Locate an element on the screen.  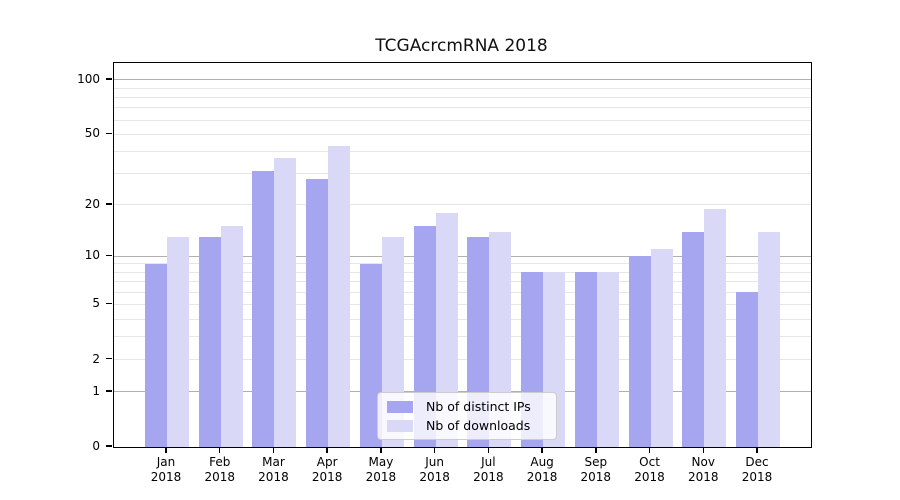
bar-jan-downloads is located at coordinates (178, 342).